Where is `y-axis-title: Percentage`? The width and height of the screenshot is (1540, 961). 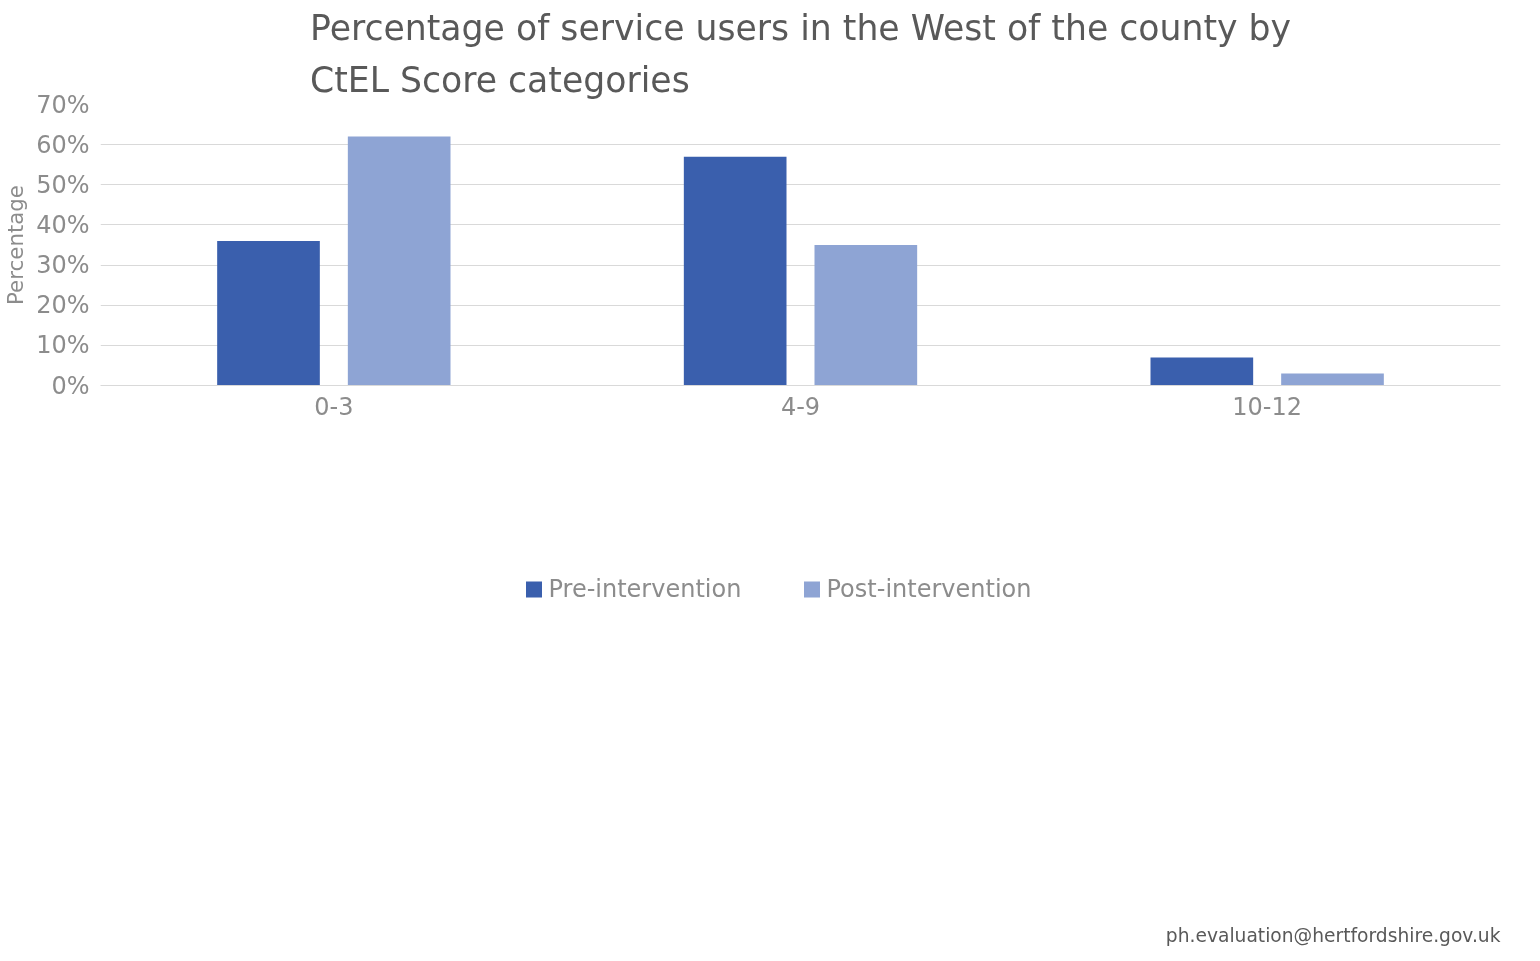
y-axis-title: Percentage is located at coordinates (16, 245).